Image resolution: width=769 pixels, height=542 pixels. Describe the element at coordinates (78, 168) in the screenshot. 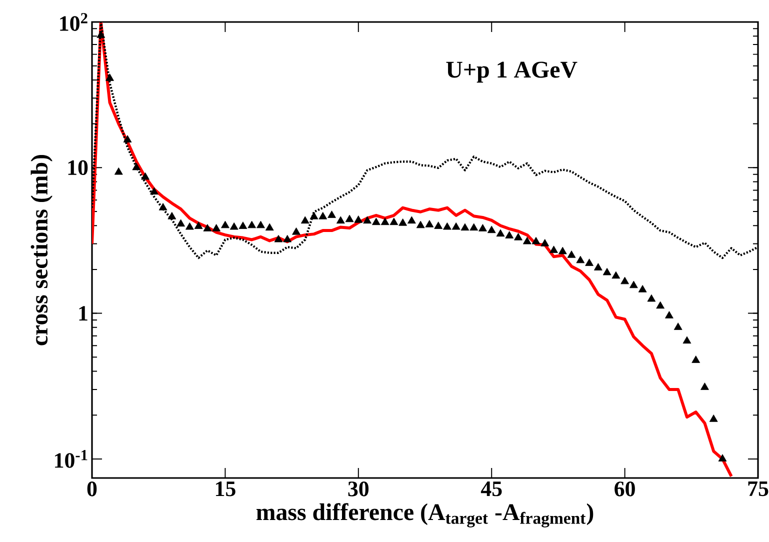

I see `y-tick-label: 10` at that location.